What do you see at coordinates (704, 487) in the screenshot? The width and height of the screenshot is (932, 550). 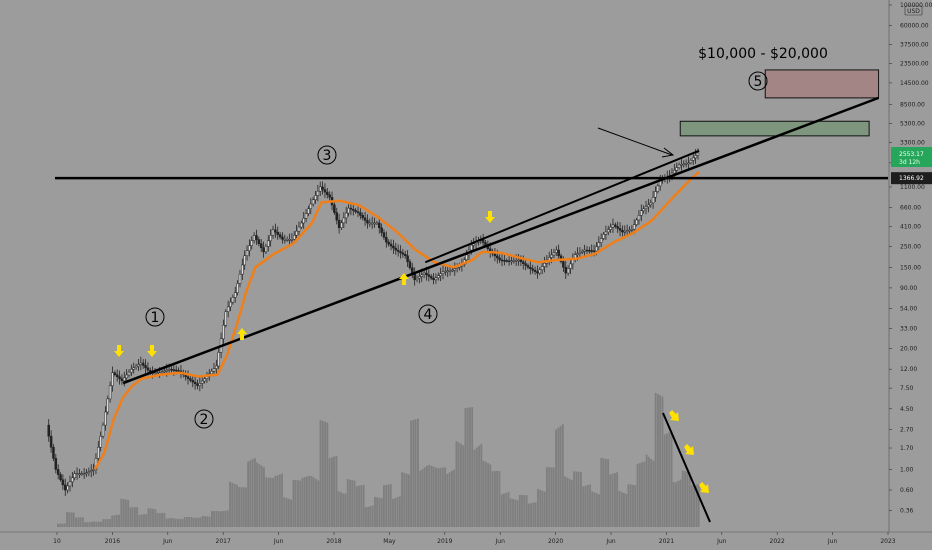 I see `arrow-icon` at bounding box center [704, 487].